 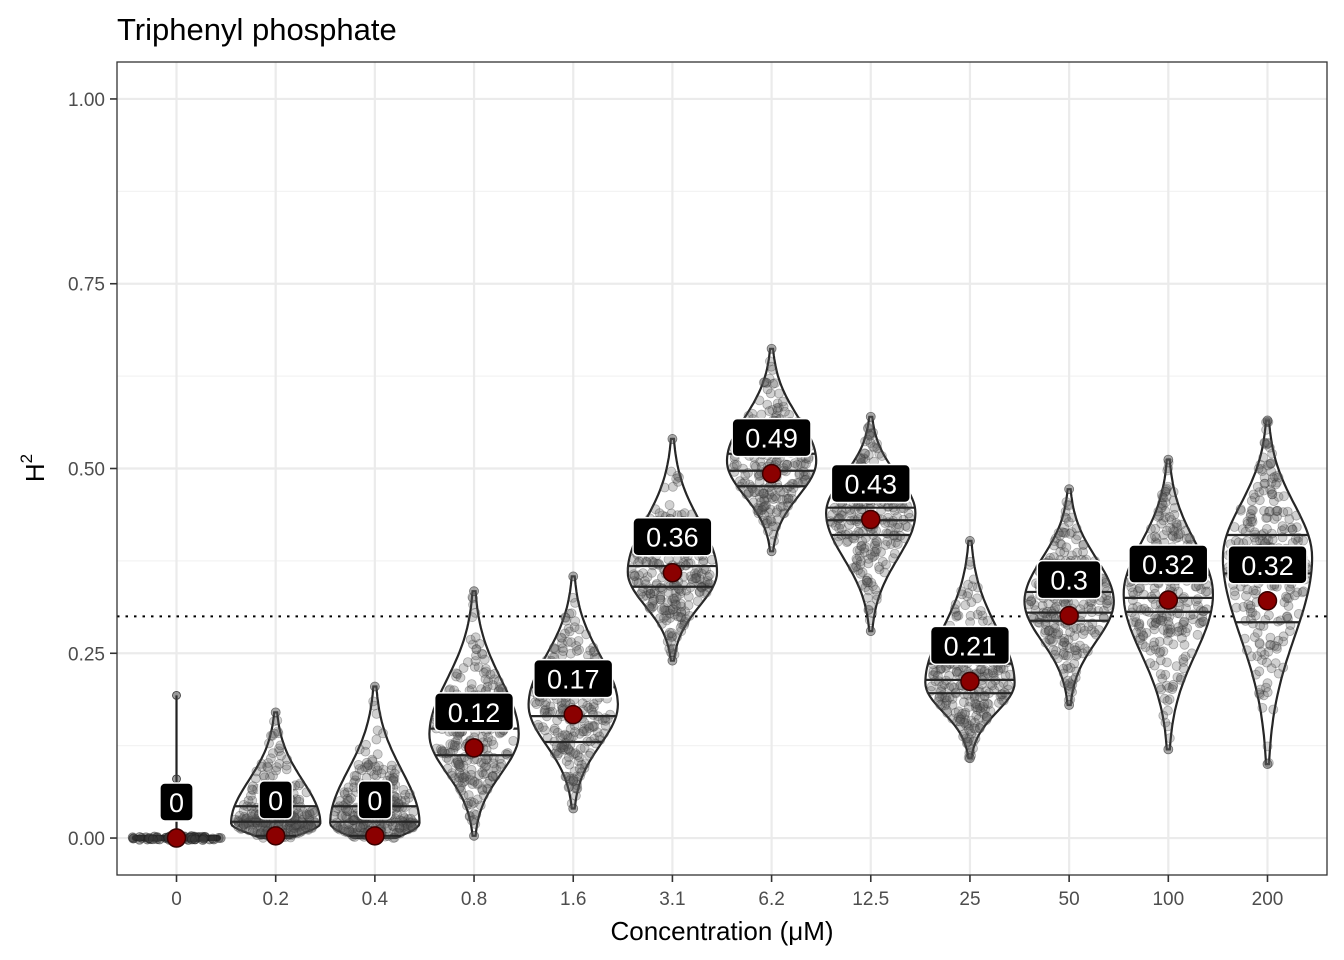 I want to click on mean-label-text: 0, so click(x=176, y=803).